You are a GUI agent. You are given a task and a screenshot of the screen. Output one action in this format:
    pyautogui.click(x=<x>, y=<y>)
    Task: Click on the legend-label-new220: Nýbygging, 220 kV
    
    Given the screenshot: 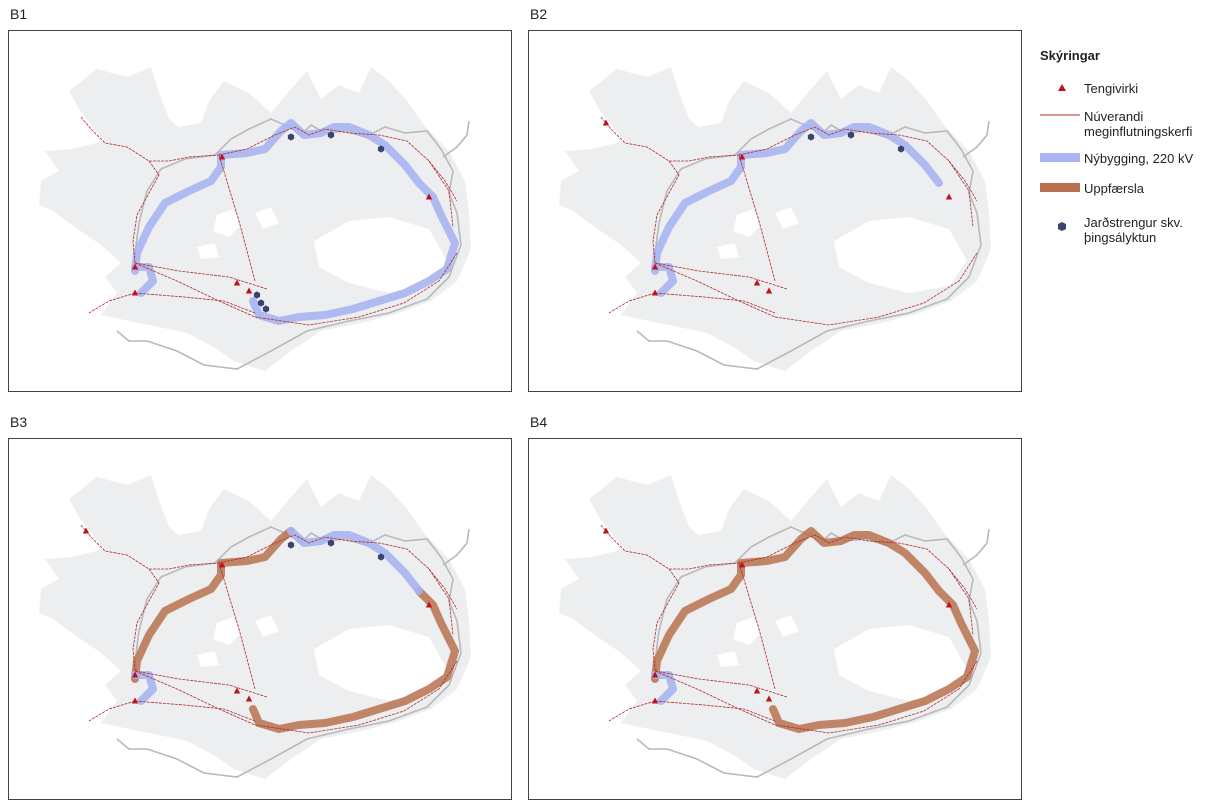 What is the action you would take?
    pyautogui.click(x=1139, y=158)
    